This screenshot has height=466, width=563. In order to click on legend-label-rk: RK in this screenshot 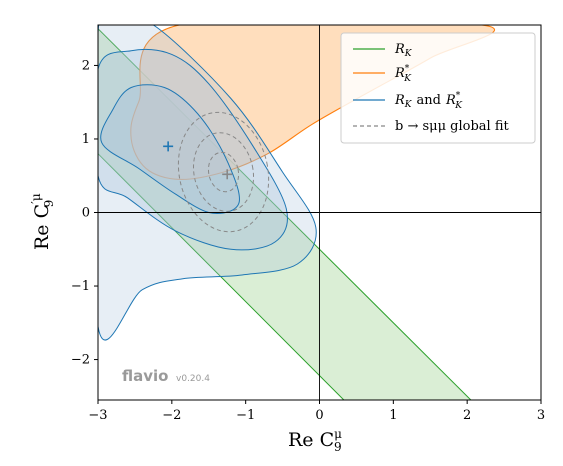, I will do `click(403, 50)`.